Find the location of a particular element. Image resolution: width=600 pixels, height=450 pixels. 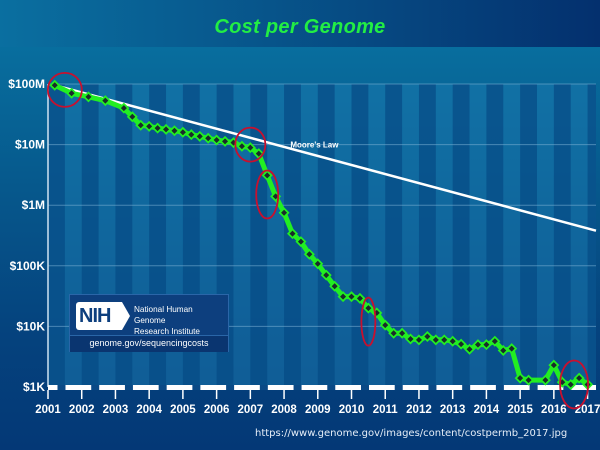

title-band is located at coordinates (300, 23).